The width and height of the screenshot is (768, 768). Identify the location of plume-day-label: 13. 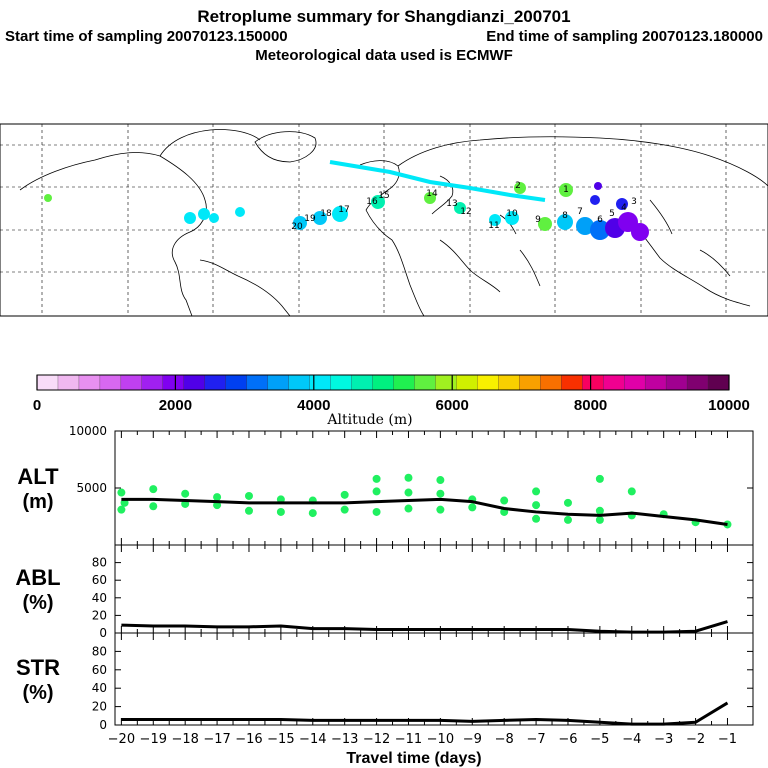
(451, 204).